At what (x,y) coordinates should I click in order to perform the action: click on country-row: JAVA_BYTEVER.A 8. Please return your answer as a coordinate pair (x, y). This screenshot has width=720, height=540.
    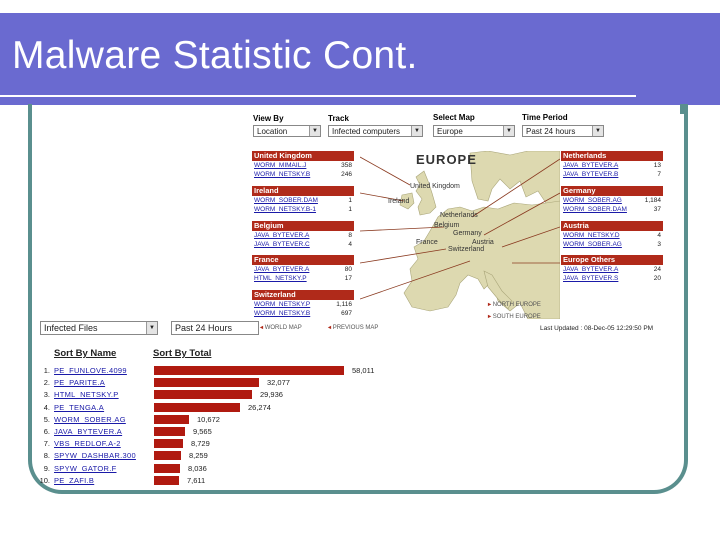
    Looking at the image, I should click on (303, 235).